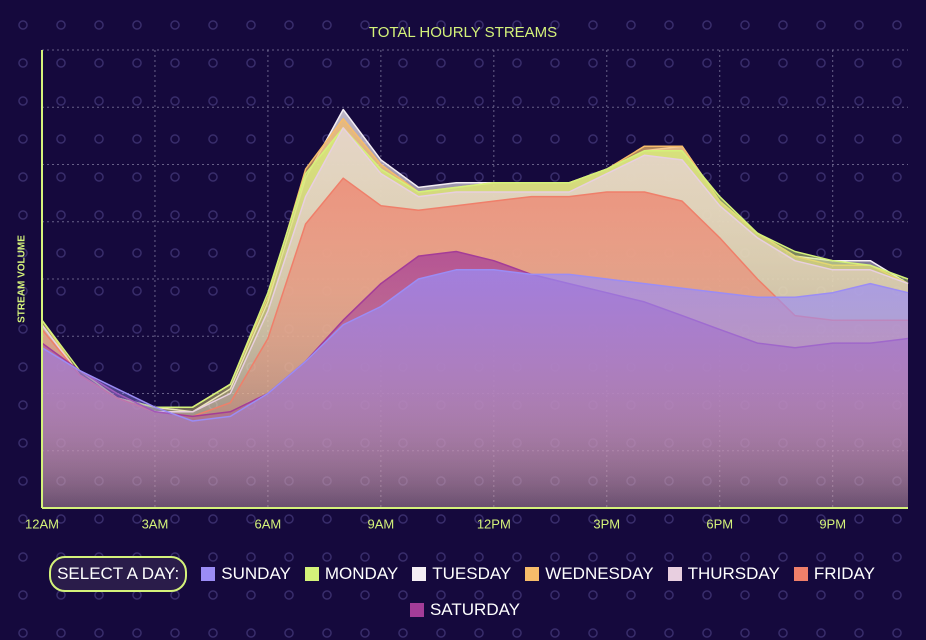 Image resolution: width=926 pixels, height=640 pixels. What do you see at coordinates (256, 573) in the screenshot?
I see `legend-label: SUNDAY` at bounding box center [256, 573].